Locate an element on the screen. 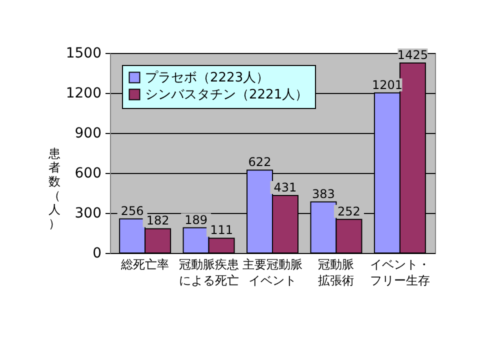 The height and width of the screenshot is (359, 479). y-tick-label: 1200 is located at coordinates (84, 94).